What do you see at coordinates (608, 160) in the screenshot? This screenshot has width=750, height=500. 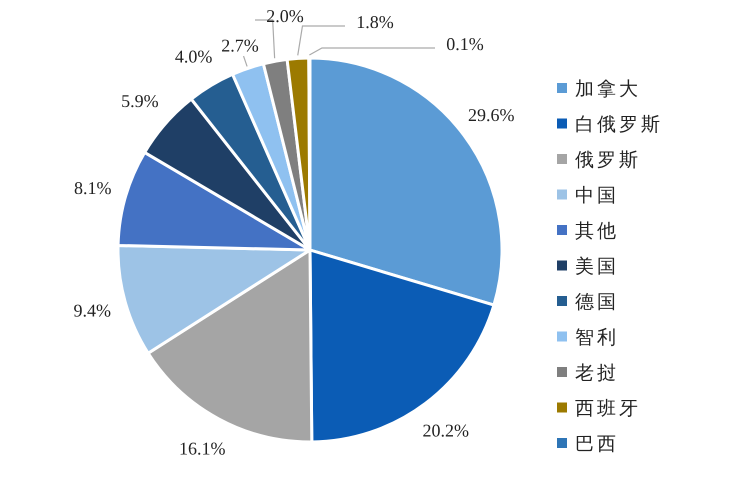 I see `legend-label: 俄罗斯` at bounding box center [608, 160].